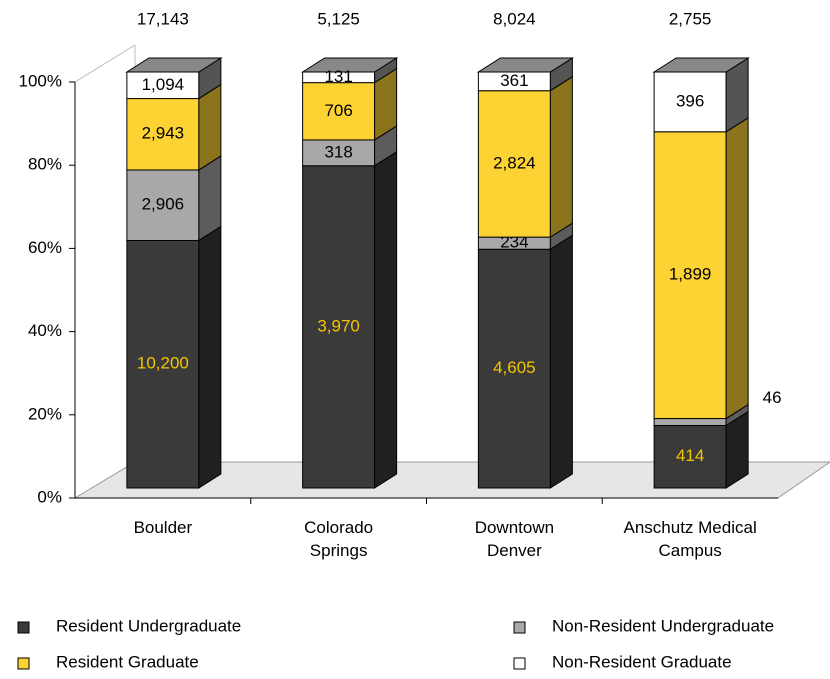  I want to click on legend-label: Non-Resident Undergraduate, so click(663, 625).